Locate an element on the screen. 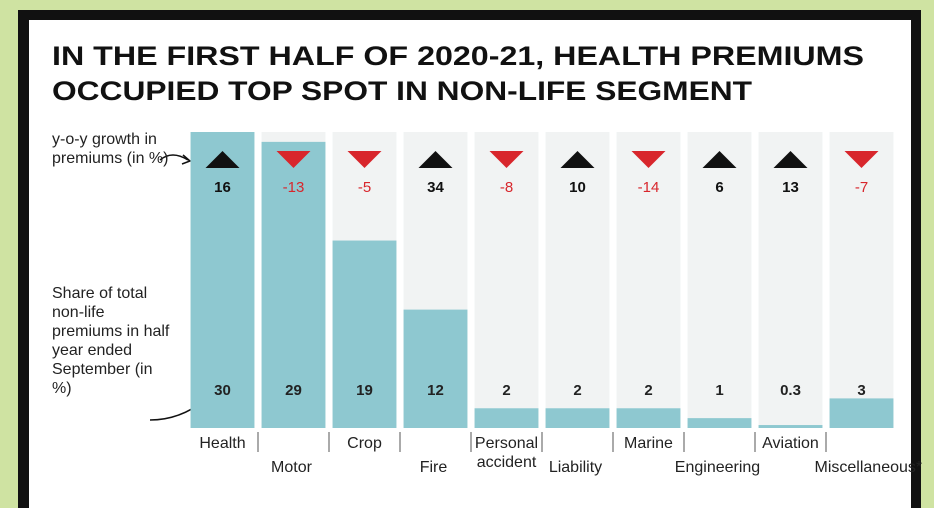  growth-label: -8 is located at coordinates (506, 187).